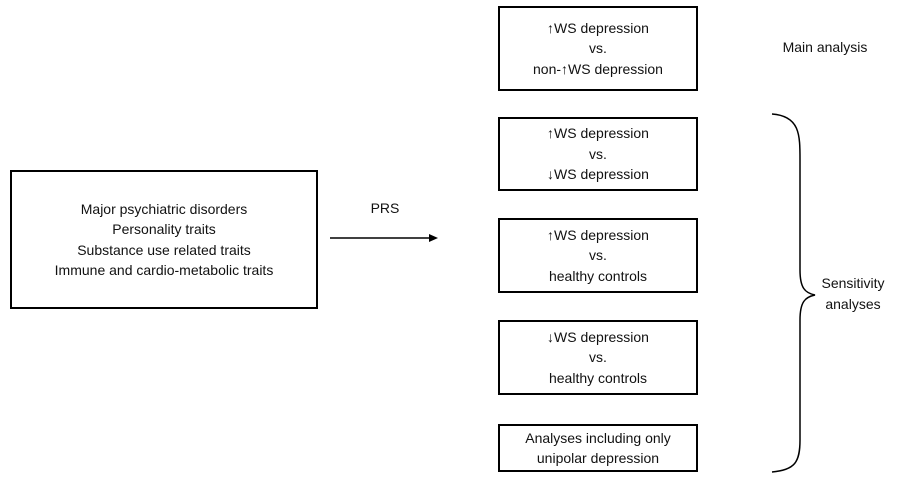 The width and height of the screenshot is (907, 479). What do you see at coordinates (164, 229) in the screenshot?
I see `left-box-line: Personality traits` at bounding box center [164, 229].